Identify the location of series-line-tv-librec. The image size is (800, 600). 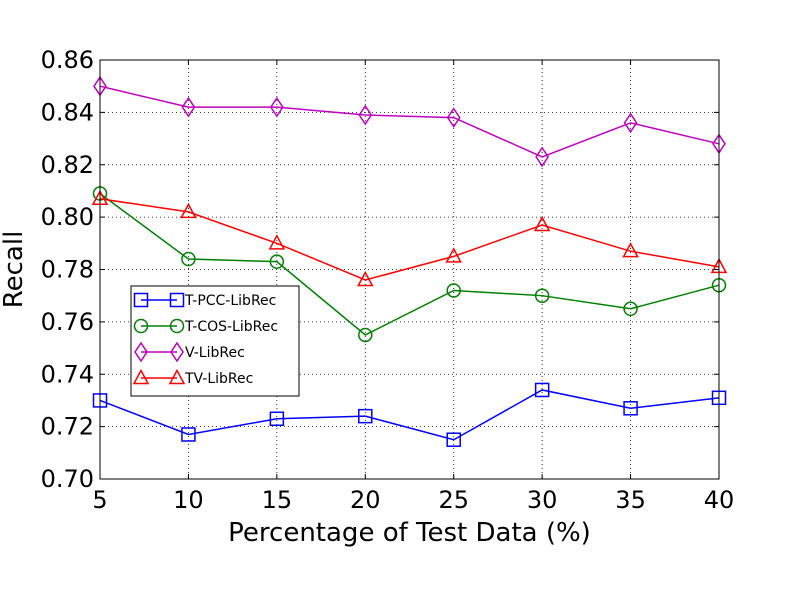
(409, 239).